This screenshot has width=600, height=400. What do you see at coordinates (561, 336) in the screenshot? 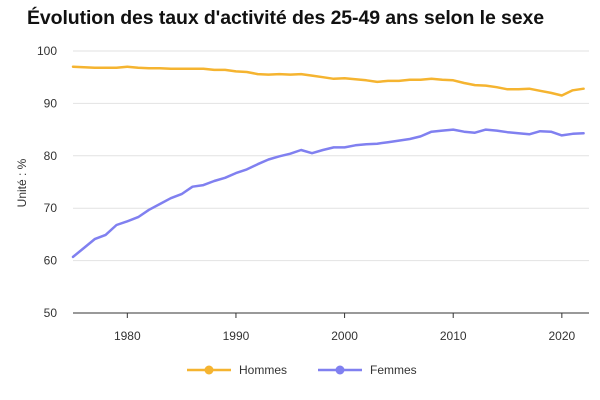
I see `x-tick-label: 2020` at bounding box center [561, 336].